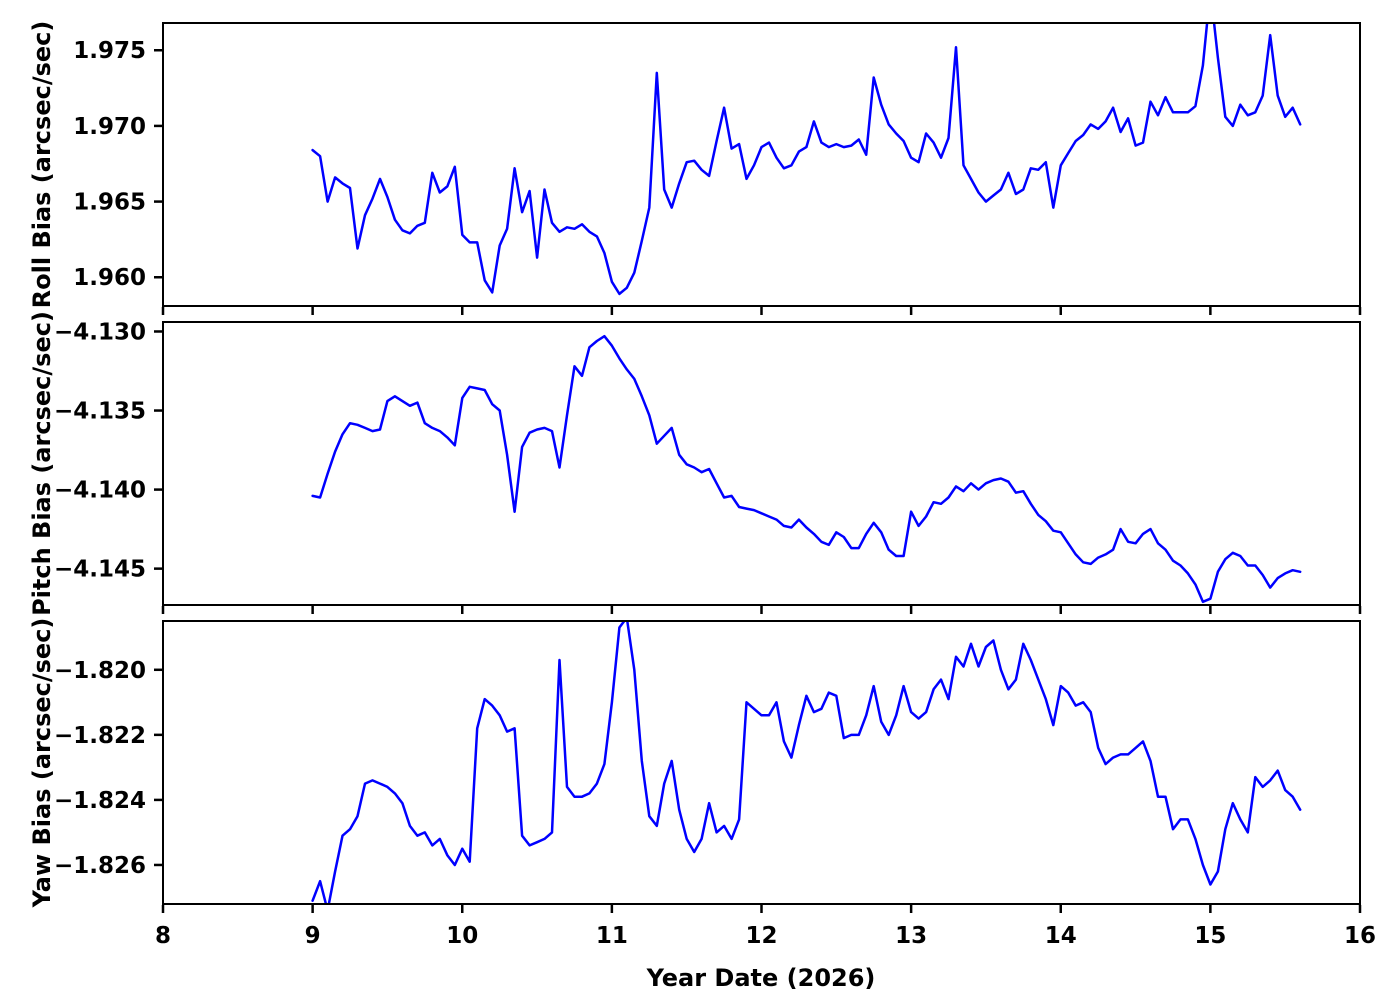  I want to click on x-tick-label: 9, so click(313, 936).